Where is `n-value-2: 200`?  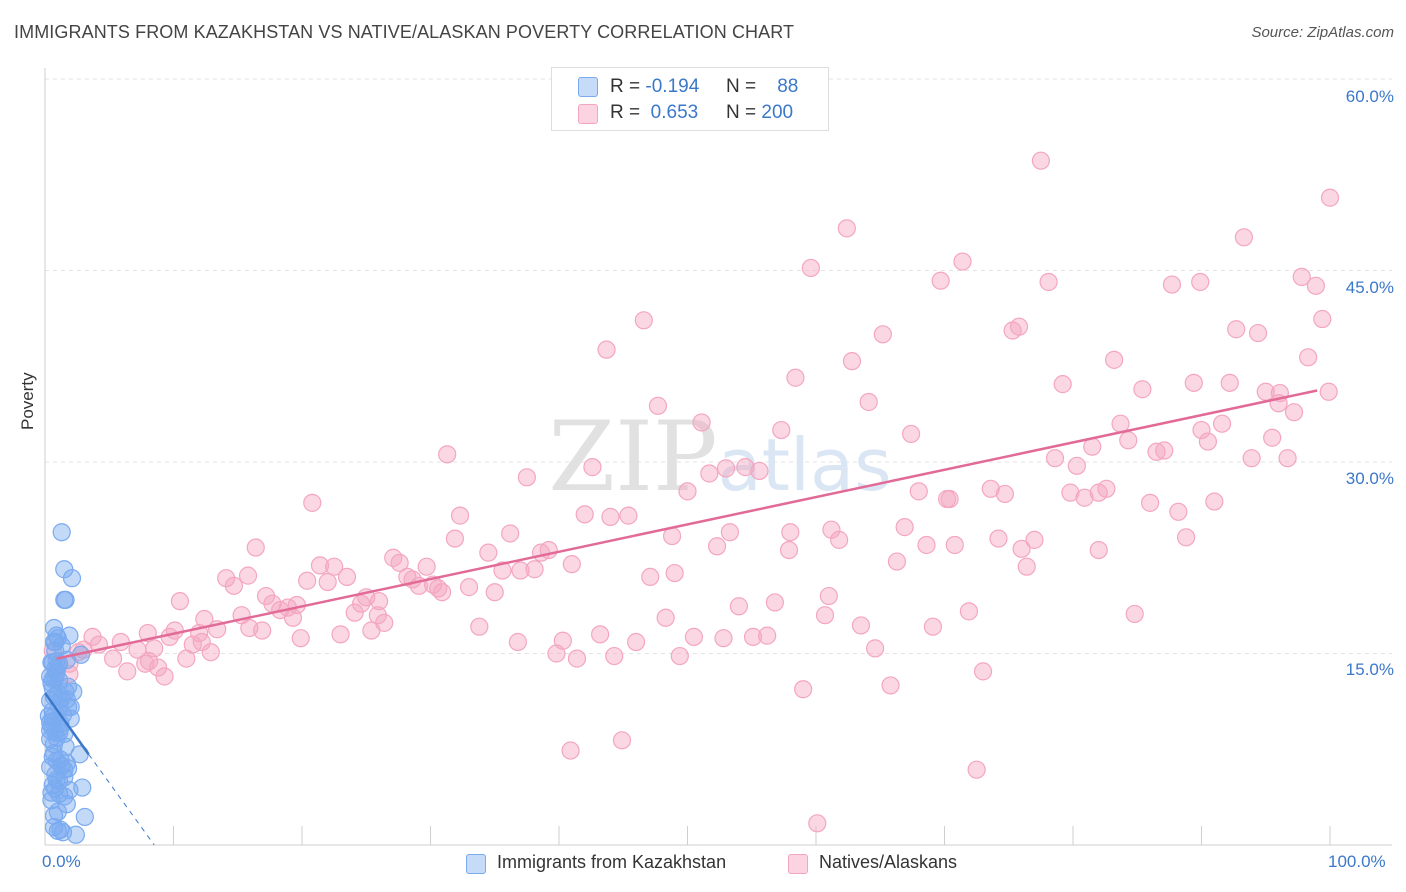
n-value-2: 200 is located at coordinates (777, 112).